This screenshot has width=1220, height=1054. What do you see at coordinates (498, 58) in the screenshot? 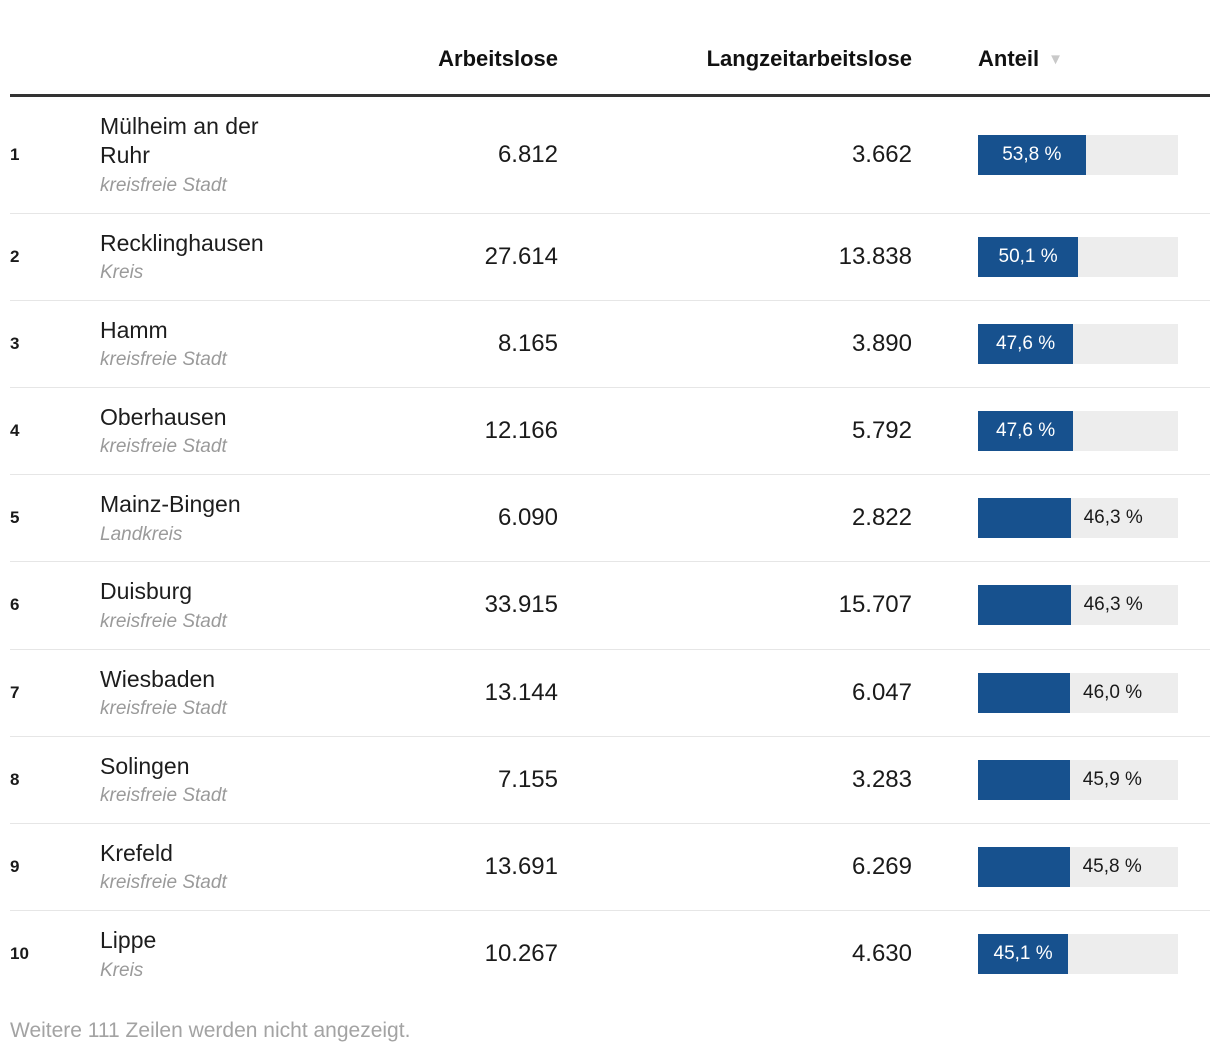
I see `column-header-arbeitslose: Arbeitslose` at bounding box center [498, 58].